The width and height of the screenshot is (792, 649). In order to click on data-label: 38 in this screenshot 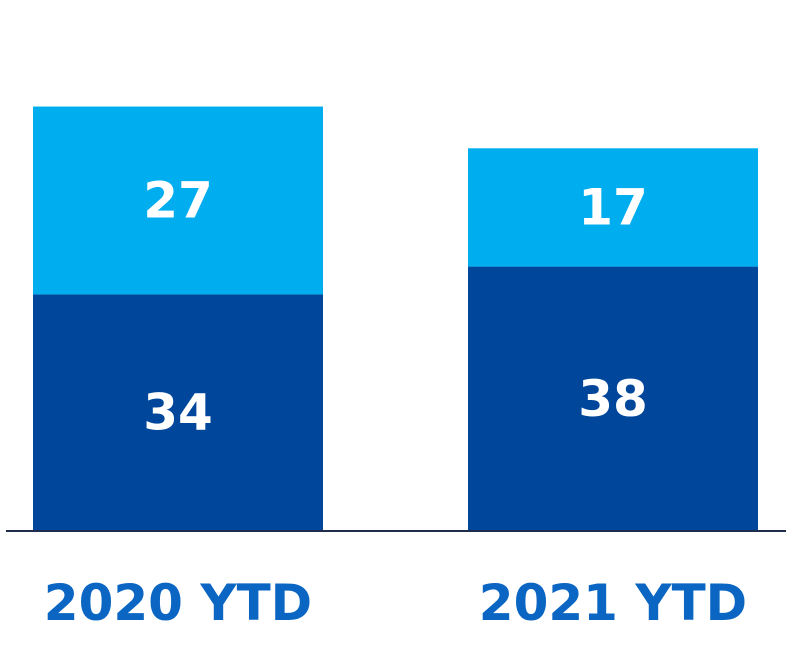, I will do `click(613, 399)`.